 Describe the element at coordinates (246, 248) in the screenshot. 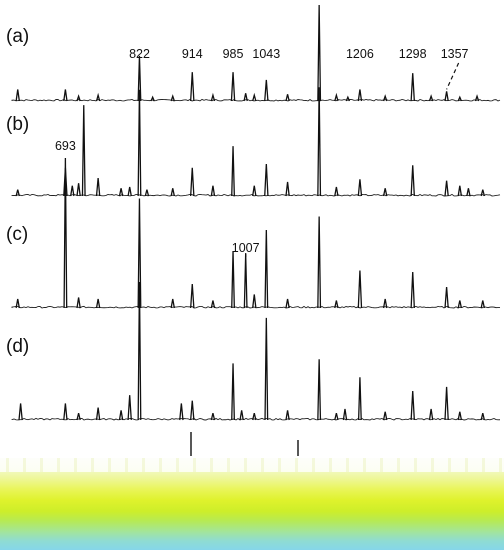

I see `peak-label-1007: 1007` at that location.